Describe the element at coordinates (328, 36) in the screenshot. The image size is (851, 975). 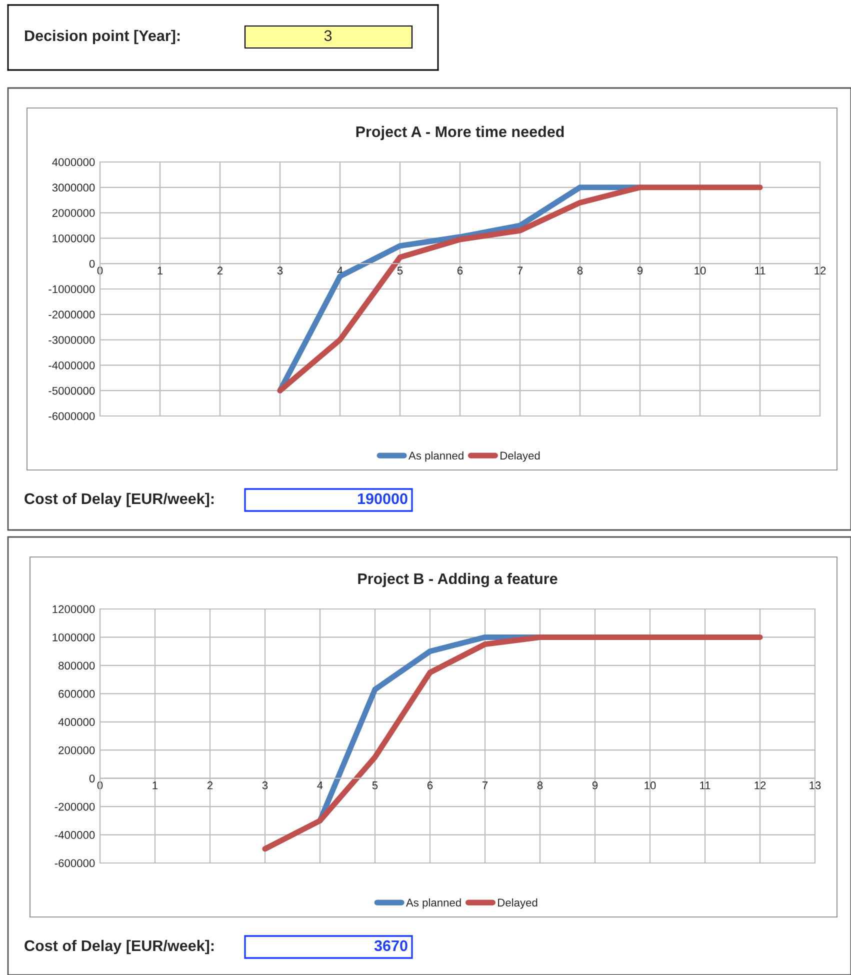
I see `text: 3` at that location.